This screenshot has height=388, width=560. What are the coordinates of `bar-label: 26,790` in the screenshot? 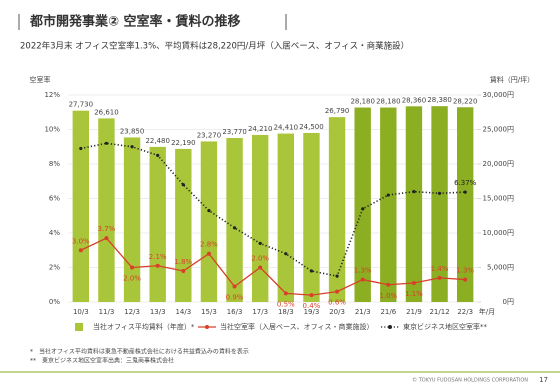 It's located at (337, 111).